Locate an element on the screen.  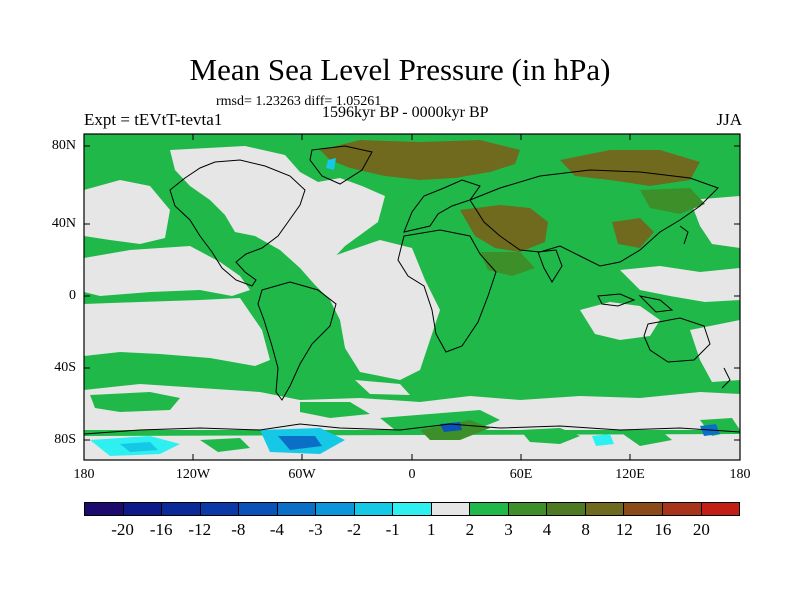
colorbar-label: -1 is located at coordinates (392, 529).